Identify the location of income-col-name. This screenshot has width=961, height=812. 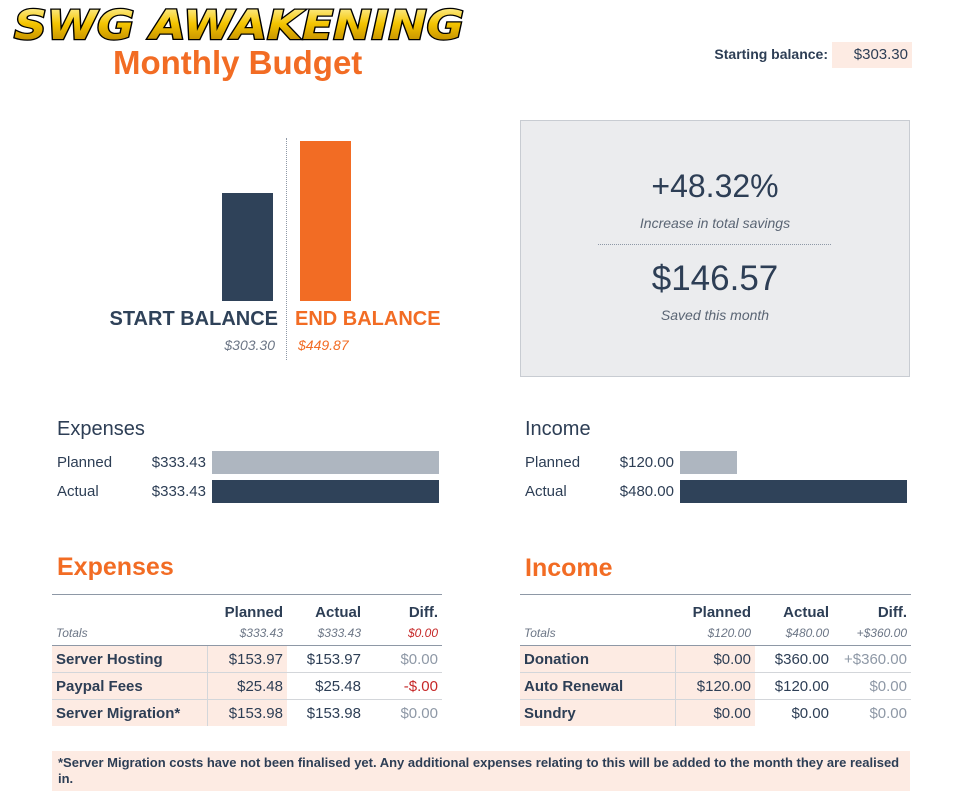
(597, 607).